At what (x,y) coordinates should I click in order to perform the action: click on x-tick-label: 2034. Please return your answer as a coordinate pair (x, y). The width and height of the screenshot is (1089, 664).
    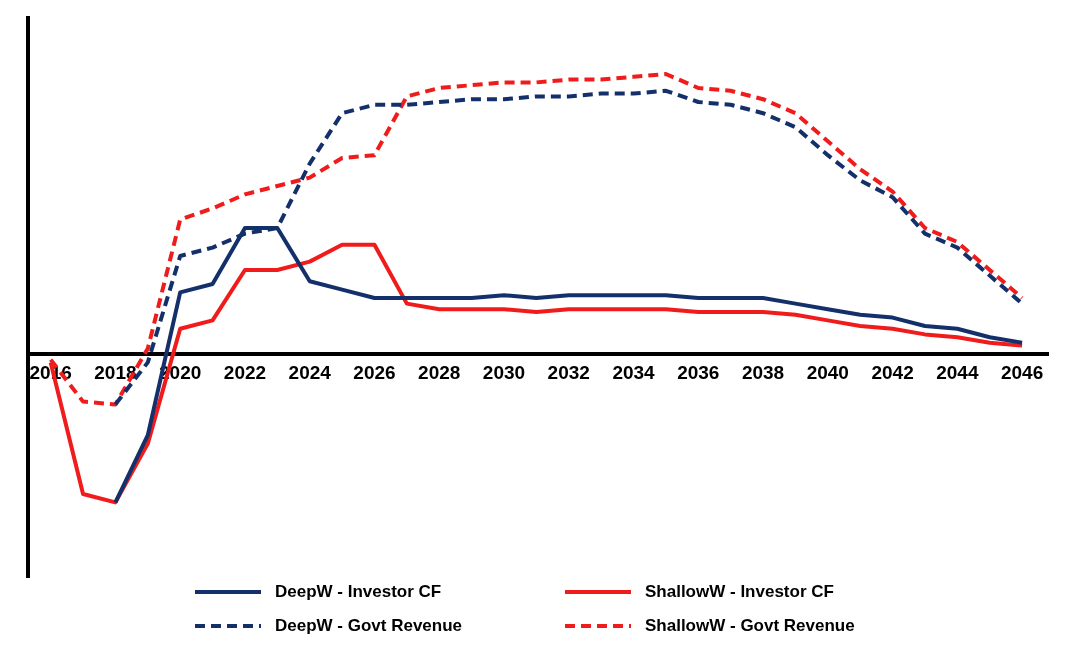
    Looking at the image, I should click on (634, 372).